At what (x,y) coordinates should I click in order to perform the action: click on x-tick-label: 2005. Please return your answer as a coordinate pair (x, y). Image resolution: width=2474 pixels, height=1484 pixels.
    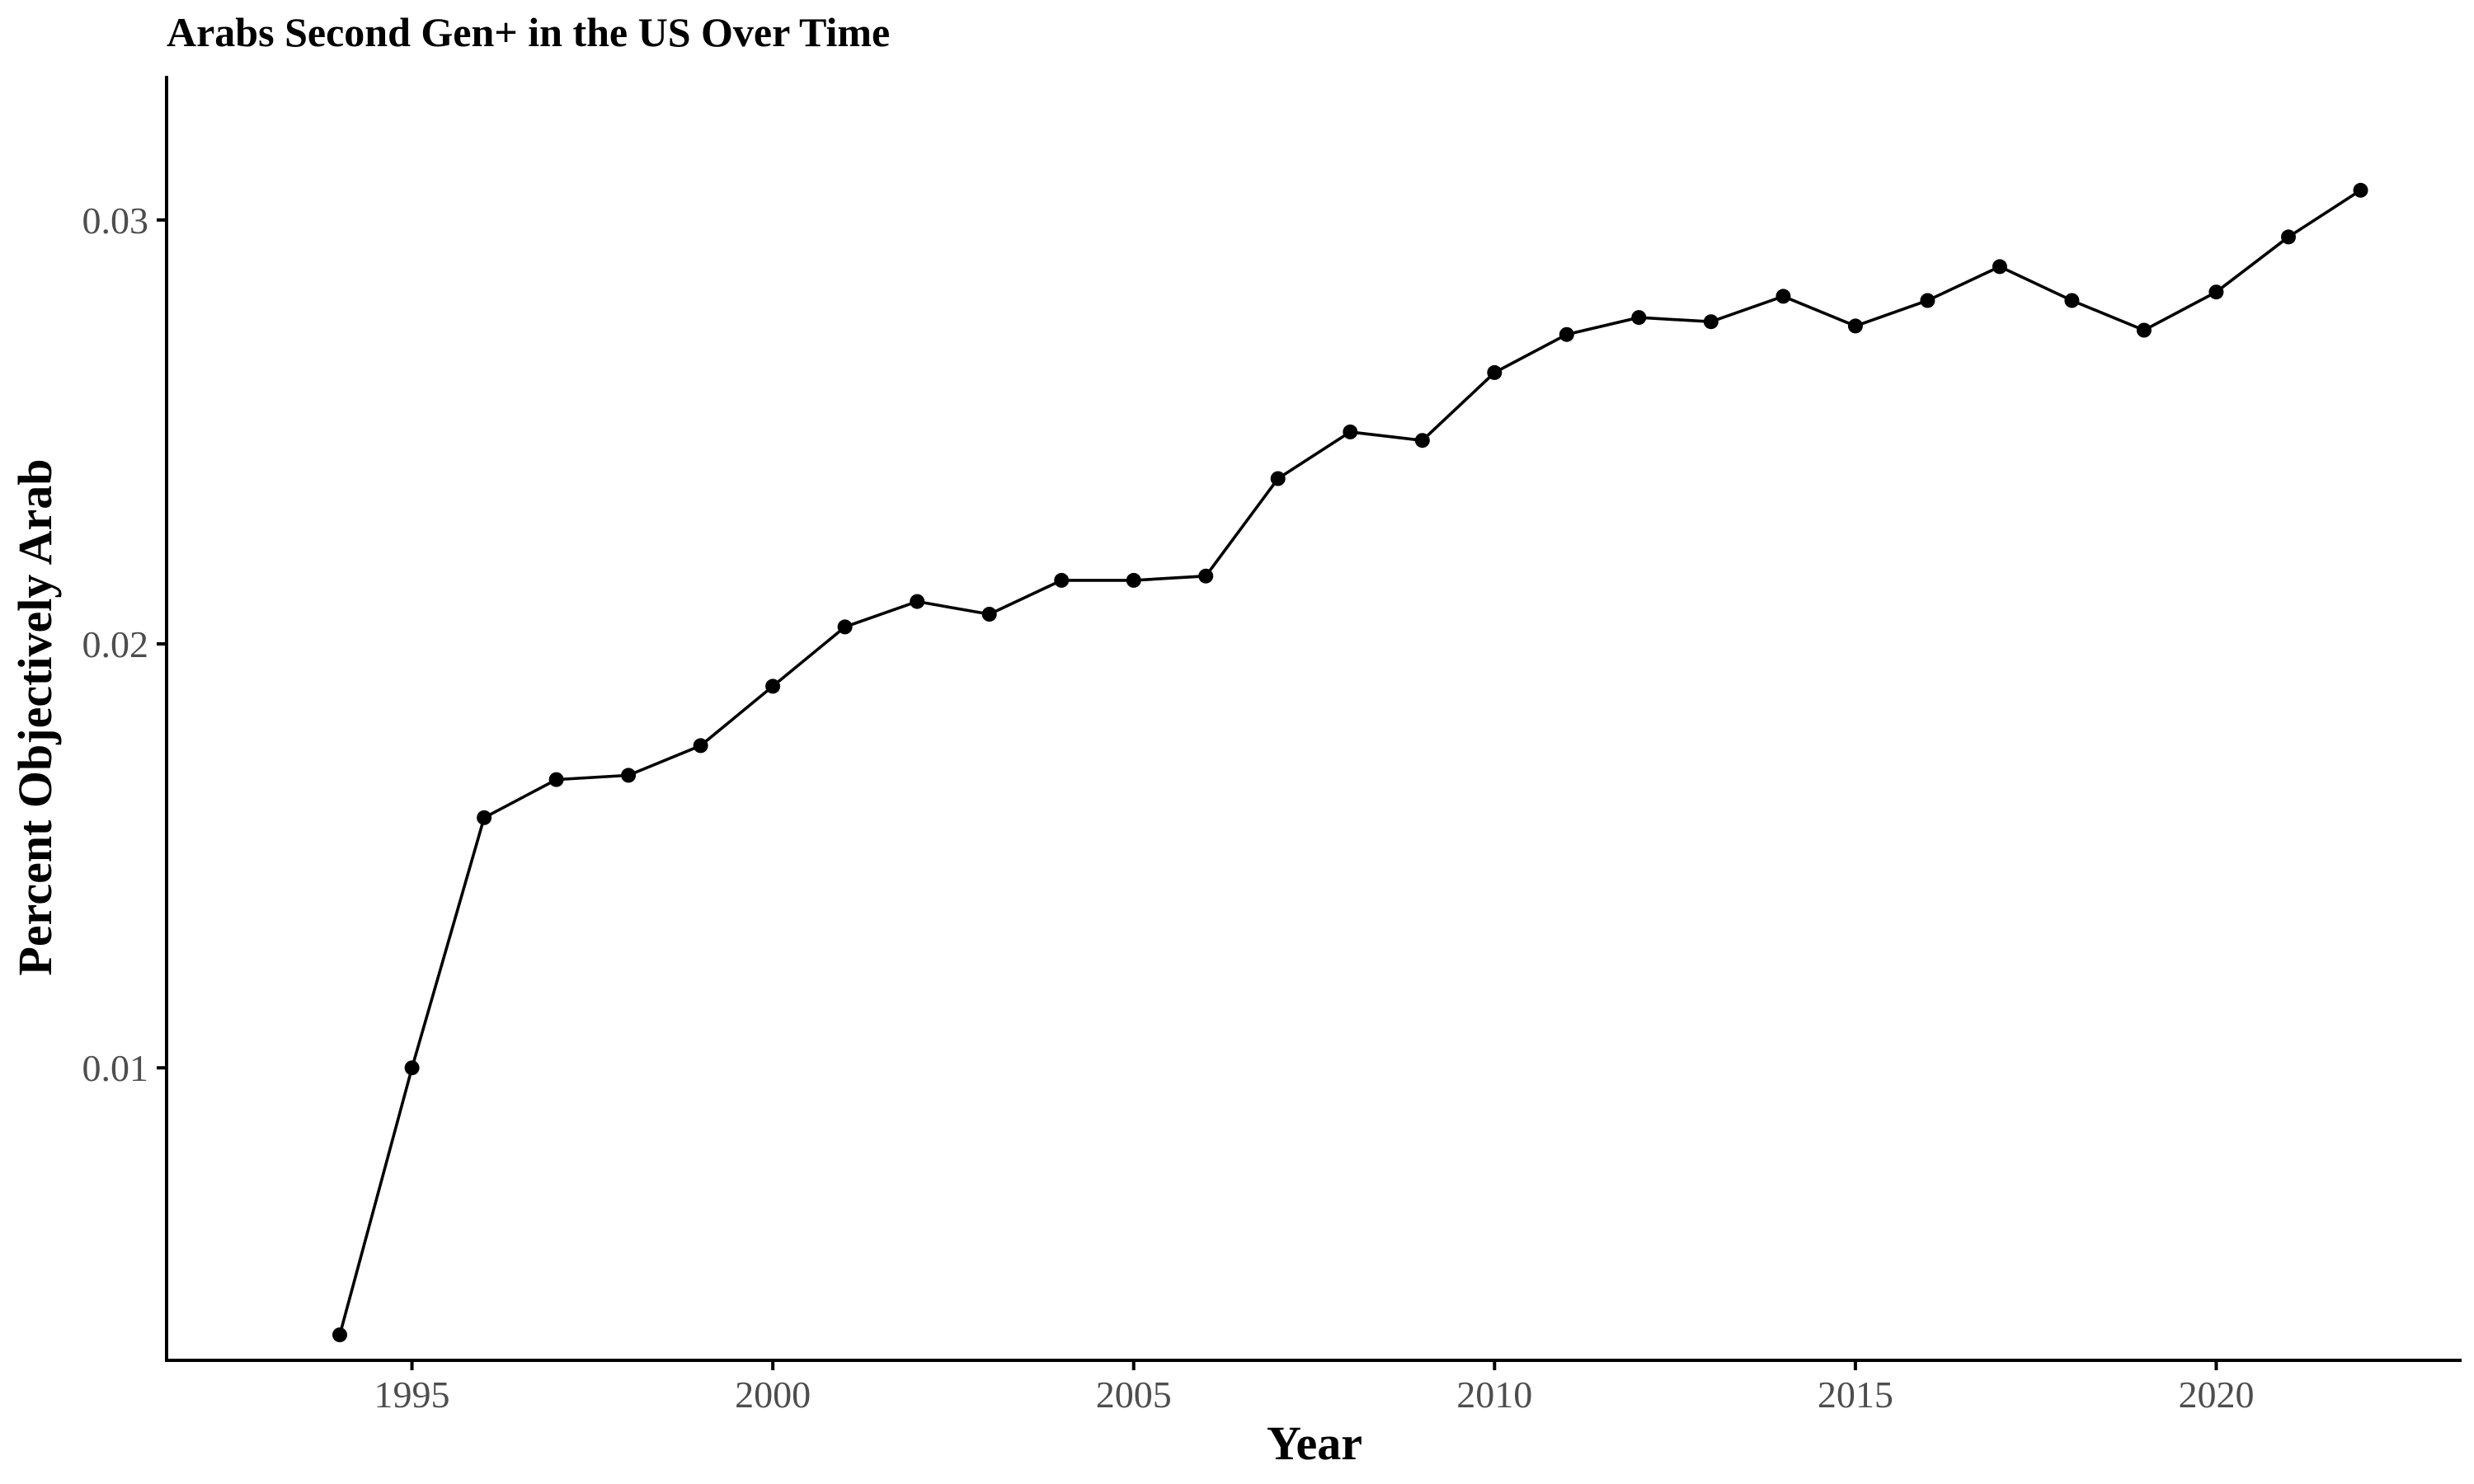
    Looking at the image, I should click on (1134, 1395).